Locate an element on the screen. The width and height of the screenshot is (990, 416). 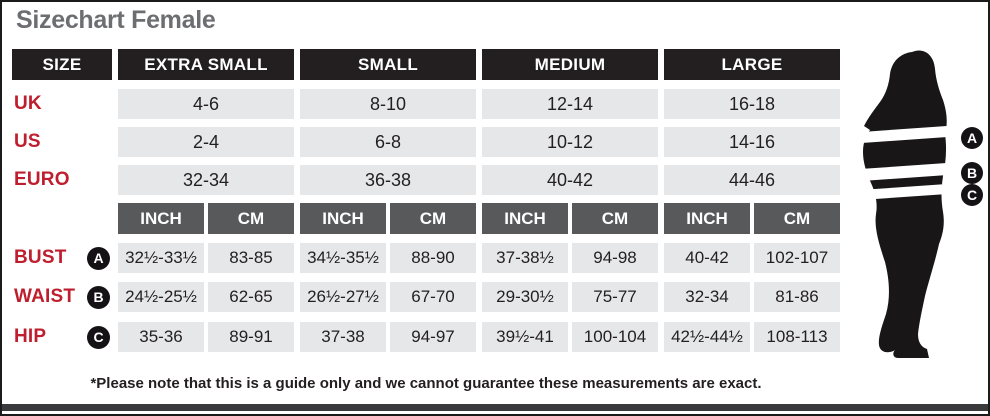
bottom-divider-bar is located at coordinates (495, 407).